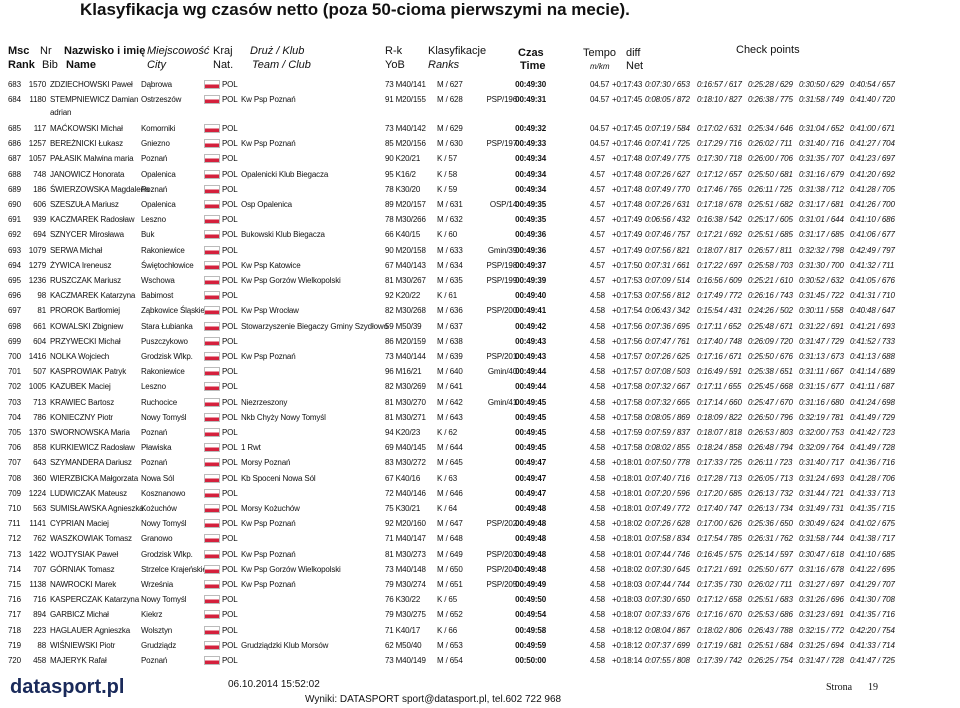 Image resolution: width=960 pixels, height=708 pixels. What do you see at coordinates (667, 584) in the screenshot?
I see `checkpoint: 0:07:44 / 744` at bounding box center [667, 584].